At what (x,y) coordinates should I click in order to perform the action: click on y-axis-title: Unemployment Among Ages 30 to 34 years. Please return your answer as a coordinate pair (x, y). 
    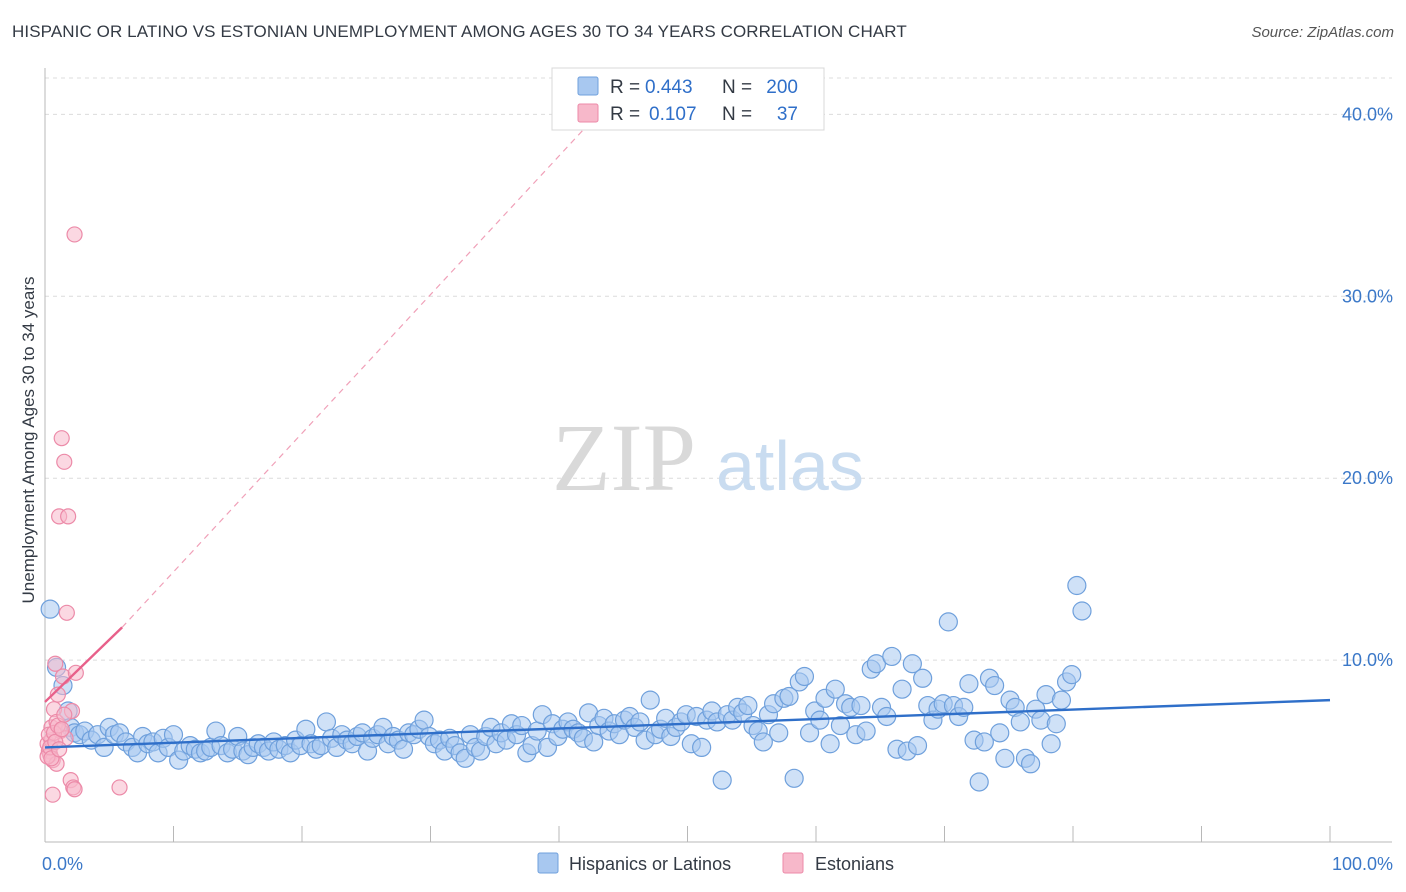
    Looking at the image, I should click on (28, 440).